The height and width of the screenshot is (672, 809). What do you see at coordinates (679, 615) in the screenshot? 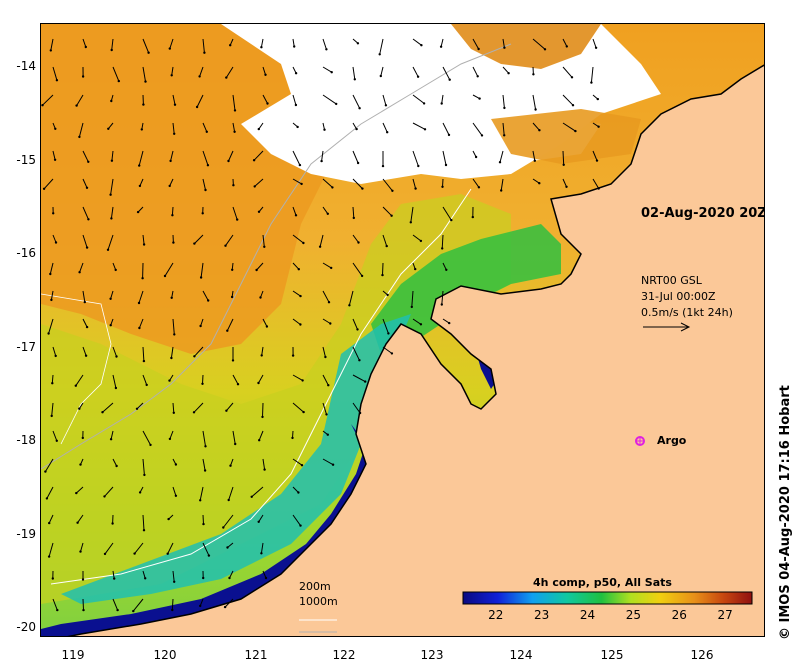
I see `colorbar-tick-label: 26` at bounding box center [679, 615].